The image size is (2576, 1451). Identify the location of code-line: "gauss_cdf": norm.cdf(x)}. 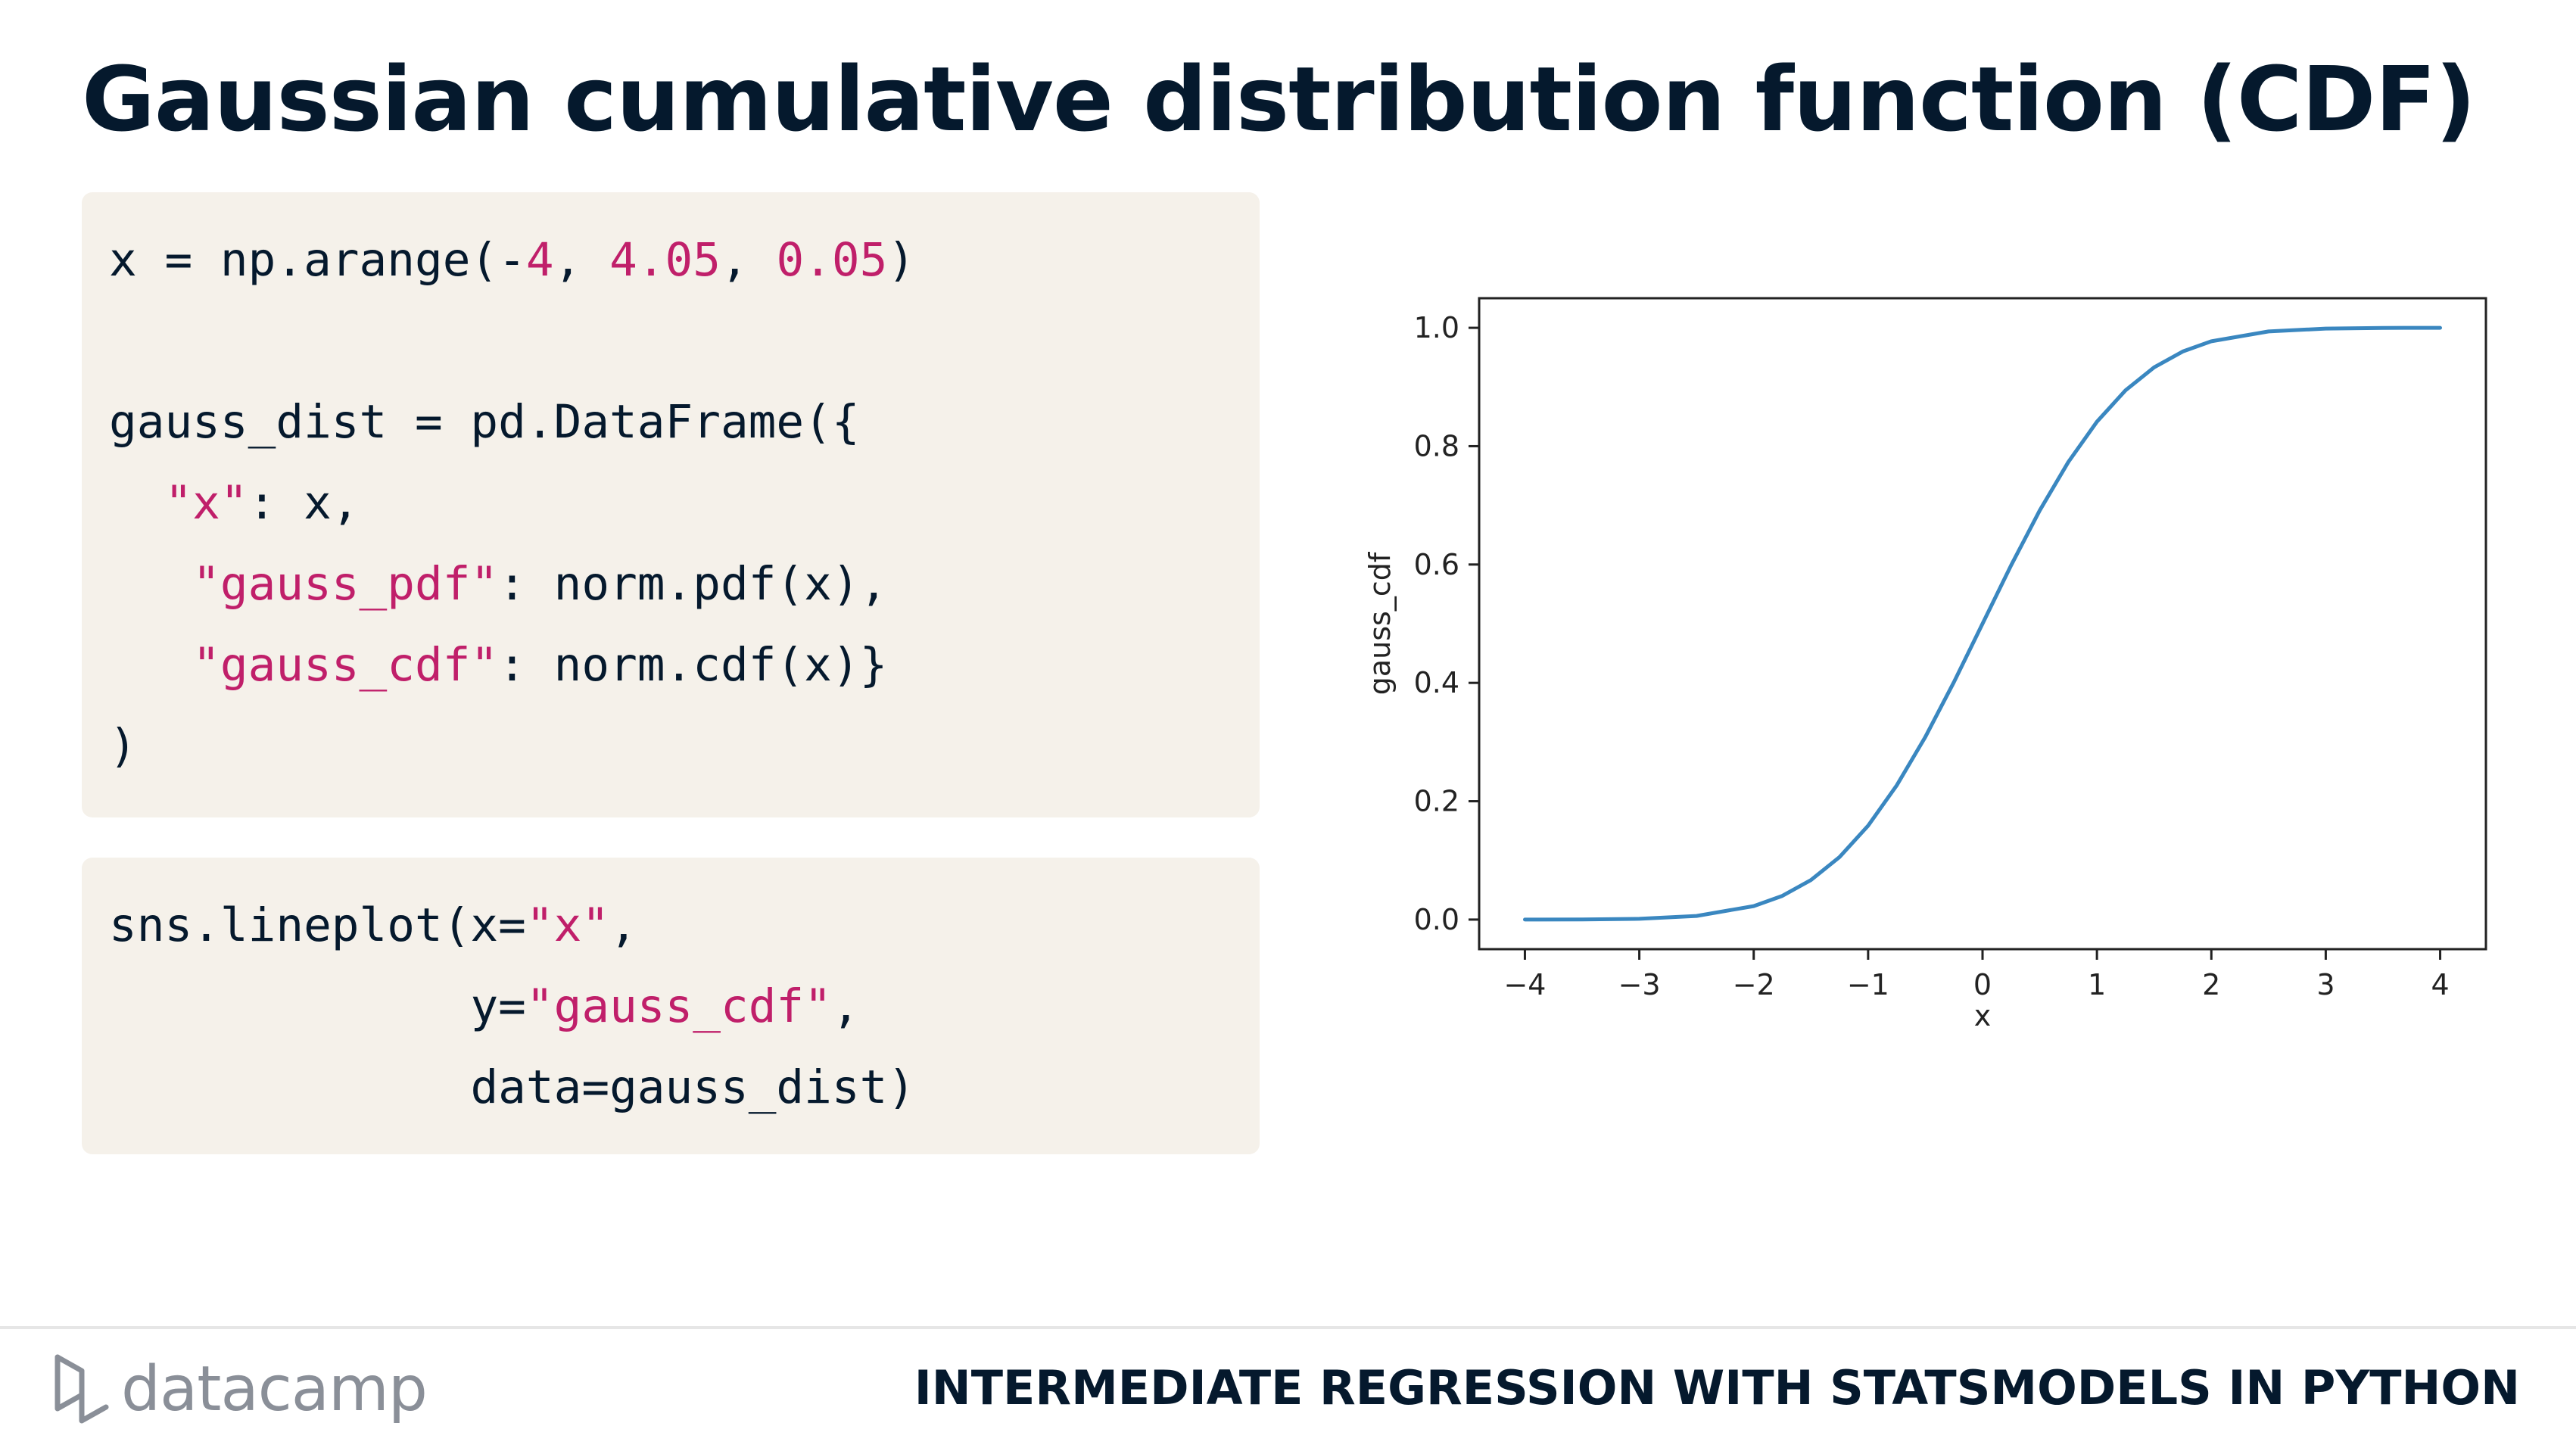
(540, 665).